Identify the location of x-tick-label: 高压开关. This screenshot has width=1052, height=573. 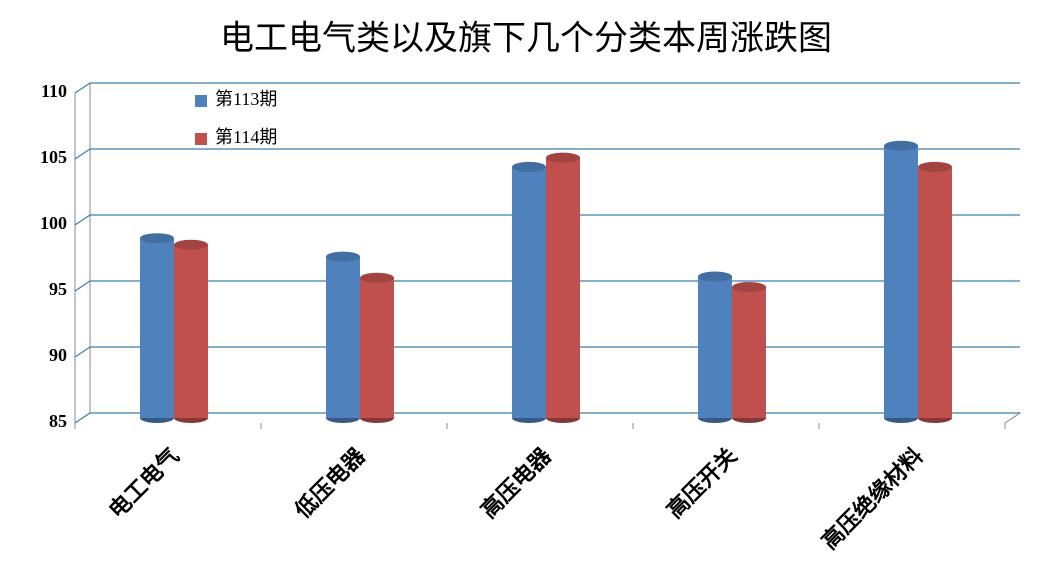
(702, 483).